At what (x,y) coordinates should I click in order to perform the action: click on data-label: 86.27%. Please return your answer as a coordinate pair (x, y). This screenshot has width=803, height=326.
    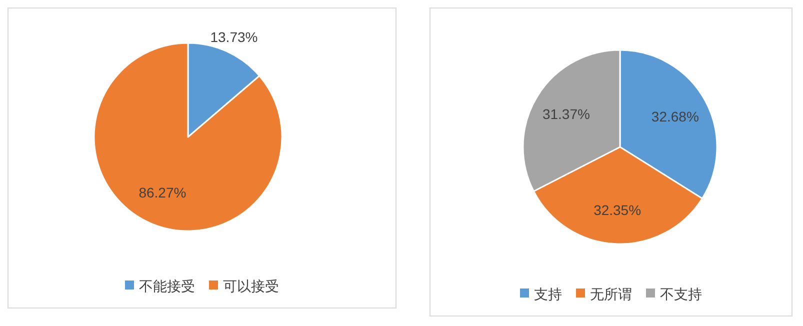
    Looking at the image, I should click on (162, 192).